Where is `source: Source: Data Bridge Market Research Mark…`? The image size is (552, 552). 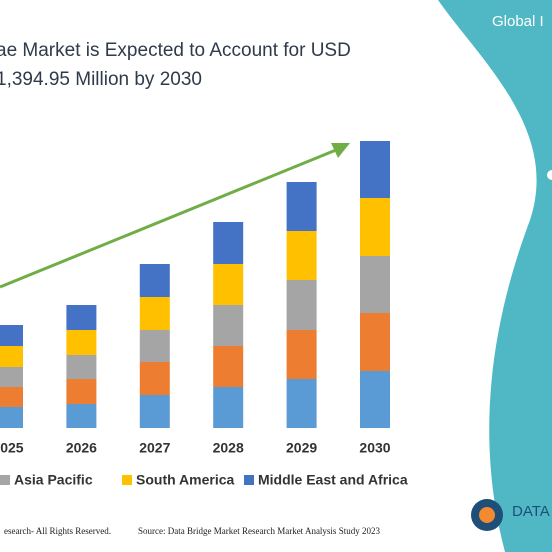
source: Source: Data Bridge Market Research Mark… is located at coordinates (259, 531).